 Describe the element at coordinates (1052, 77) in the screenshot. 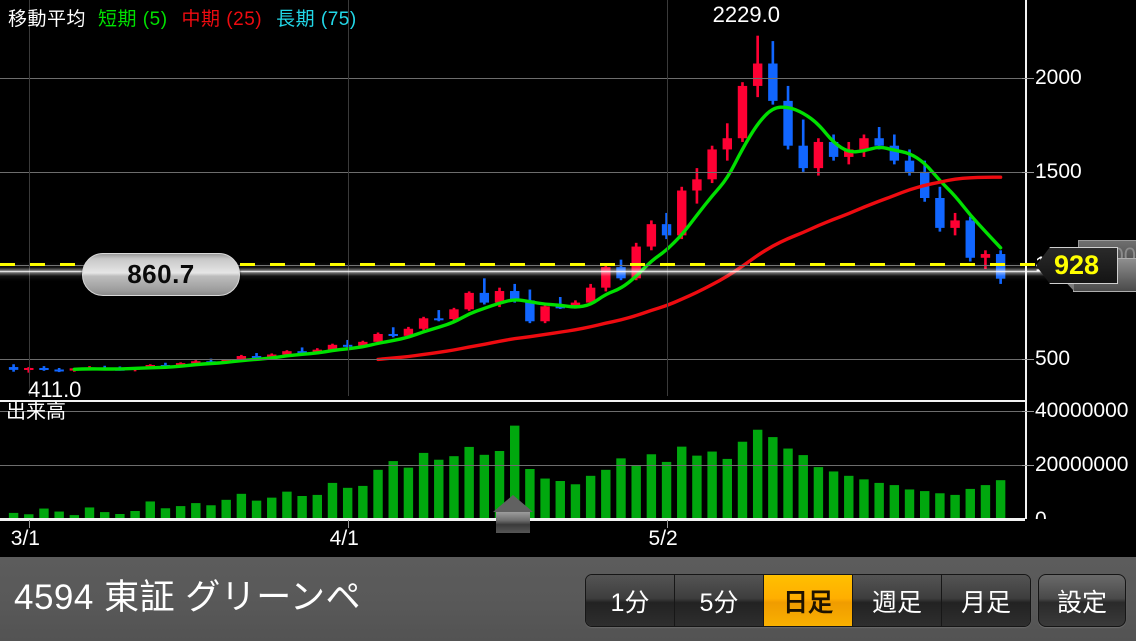

I see `price-axis-tick-label: 2000` at that location.